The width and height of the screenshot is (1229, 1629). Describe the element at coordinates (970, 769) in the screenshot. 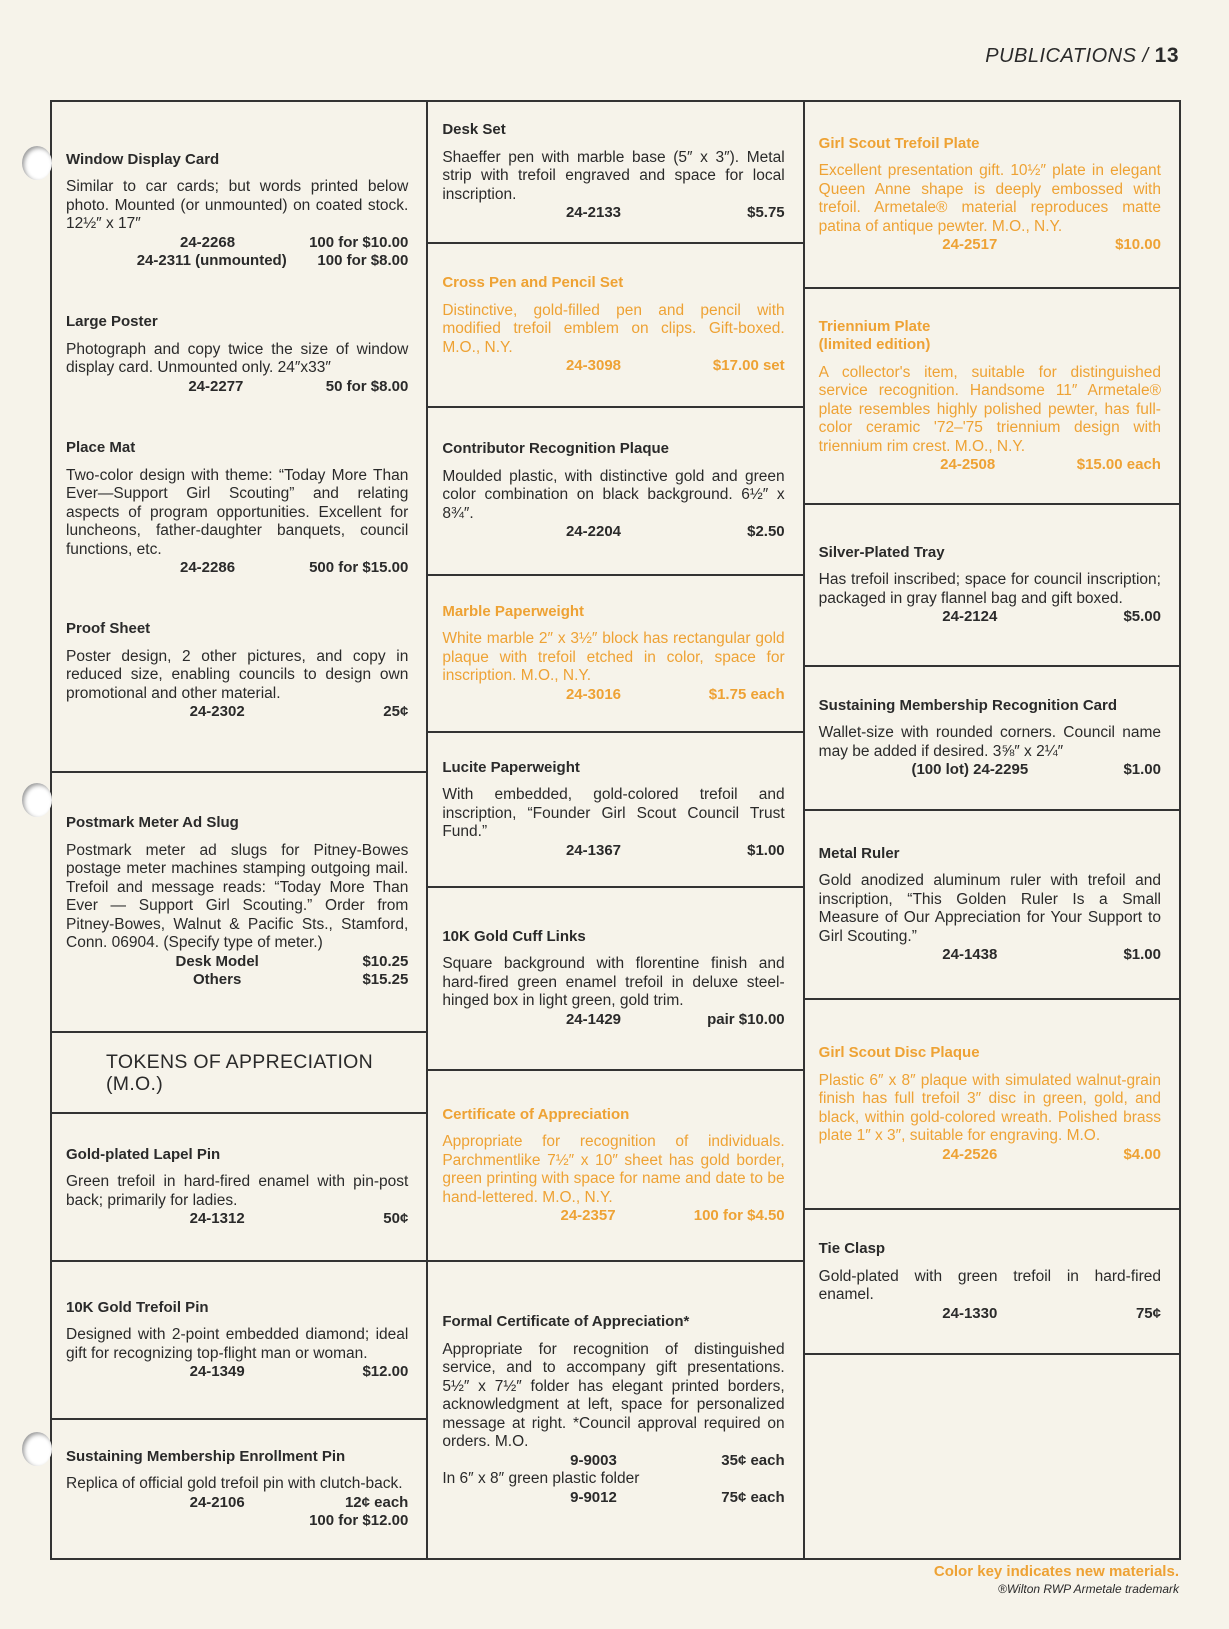

I see `order-code: (100 lot) 24-2295` at that location.